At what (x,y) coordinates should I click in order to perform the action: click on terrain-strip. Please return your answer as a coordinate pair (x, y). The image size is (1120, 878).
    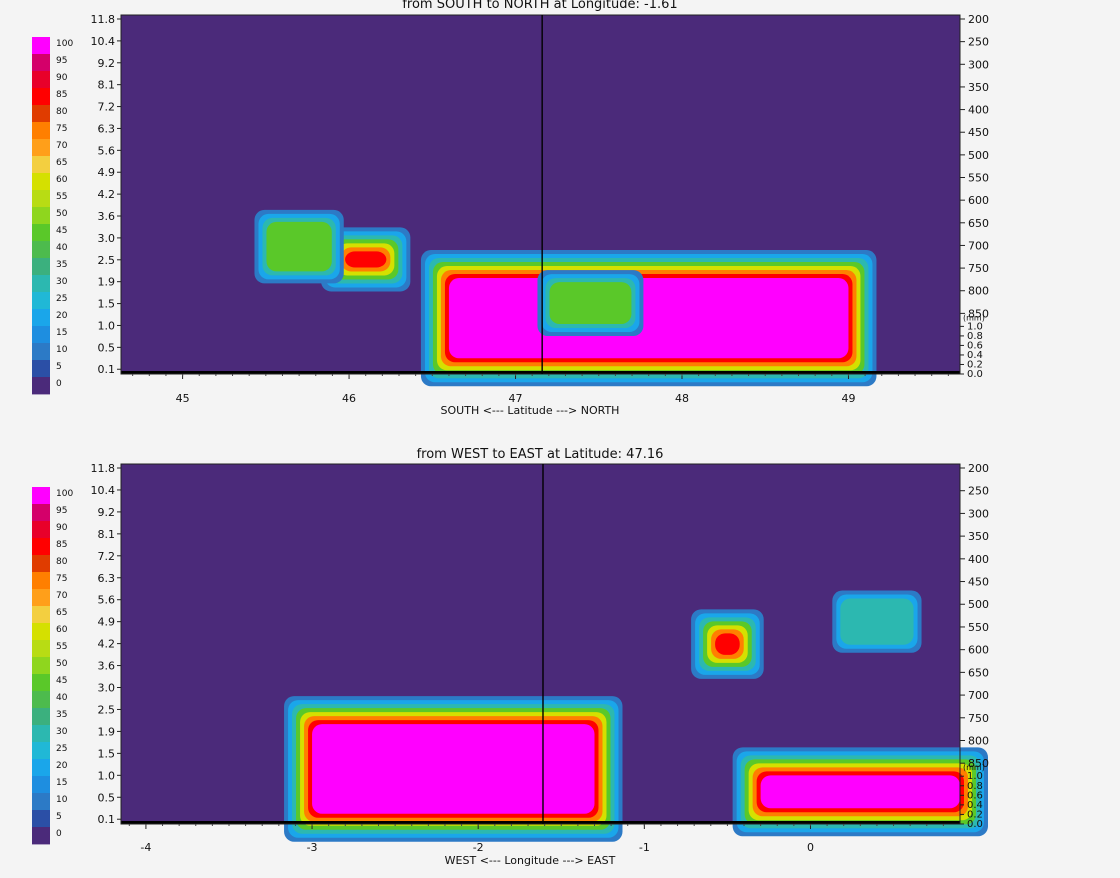
    Looking at the image, I should click on (540, 372).